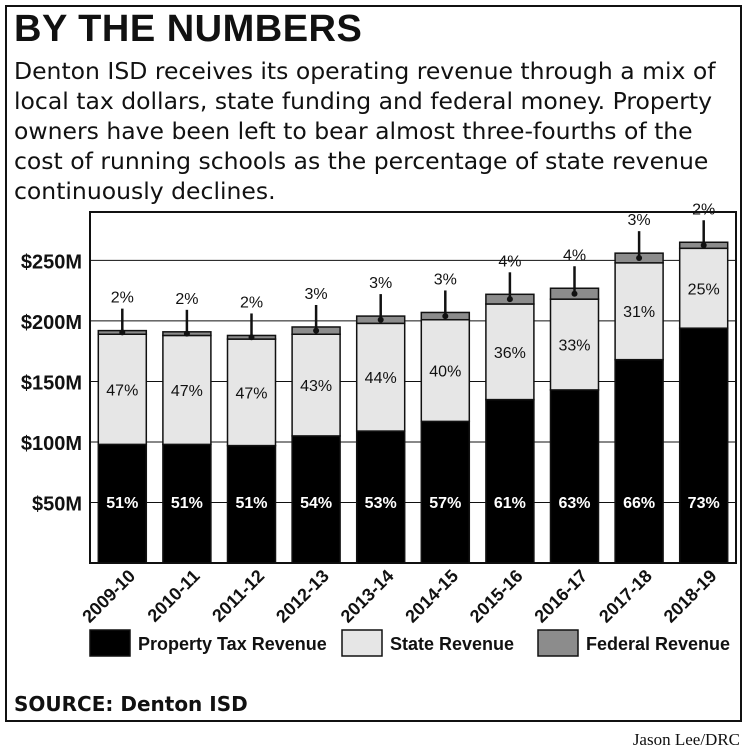 This screenshot has height=756, width=750. What do you see at coordinates (108, 596) in the screenshot?
I see `x-tick-label: 2009-10` at bounding box center [108, 596].